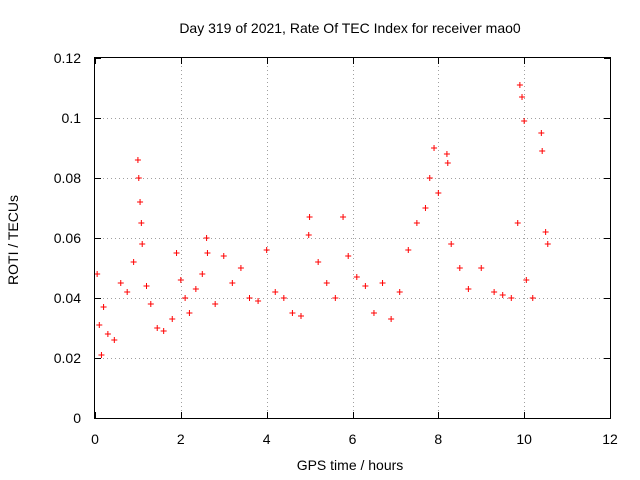  I want to click on x-tick-label: 4, so click(267, 439).